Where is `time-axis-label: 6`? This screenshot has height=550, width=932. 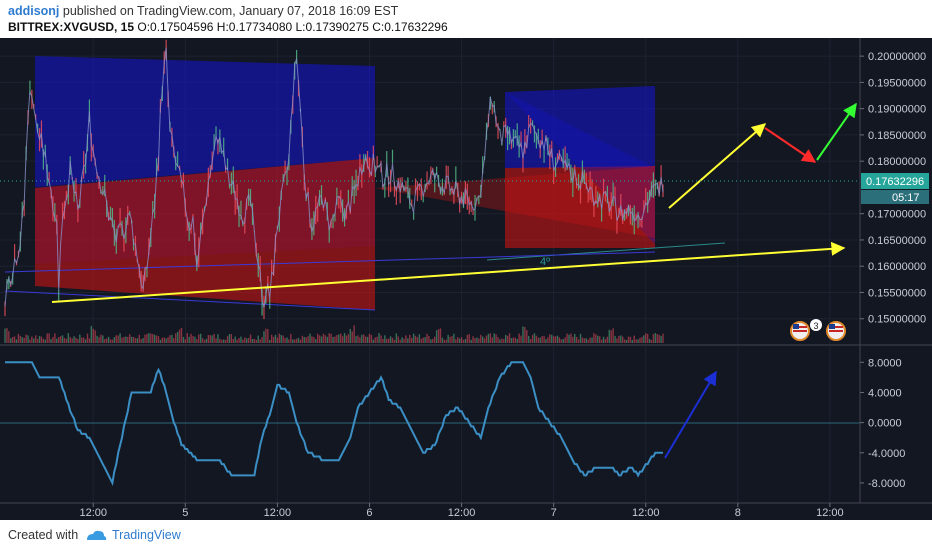
time-axis-label: 6 is located at coordinates (369, 513).